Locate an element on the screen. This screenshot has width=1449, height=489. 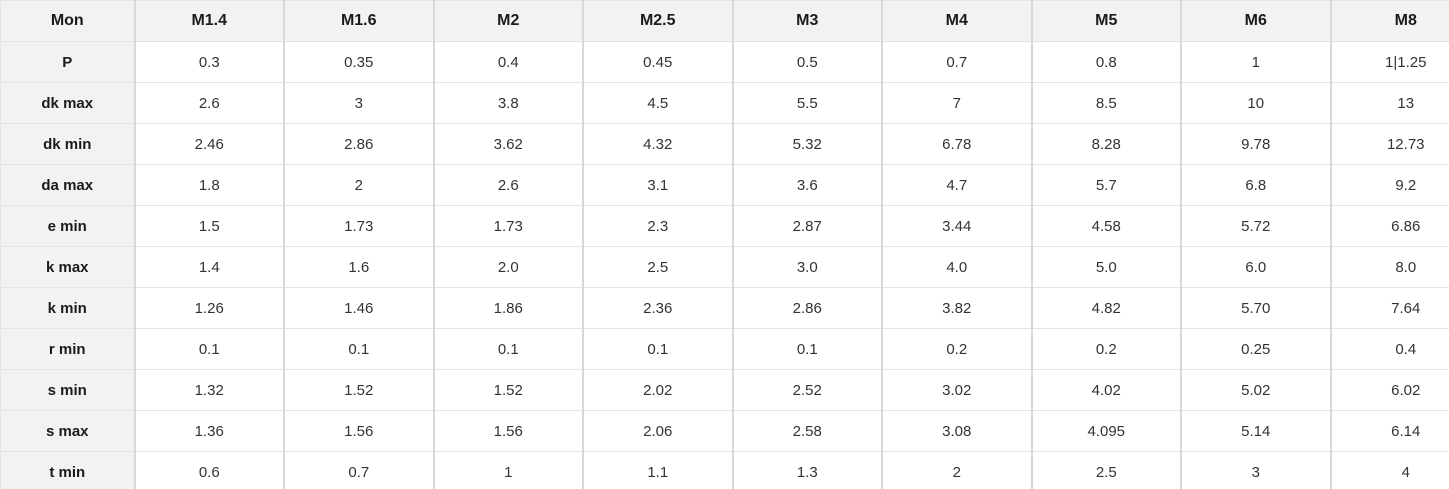
value-cell: 1.73 is located at coordinates (358, 226).